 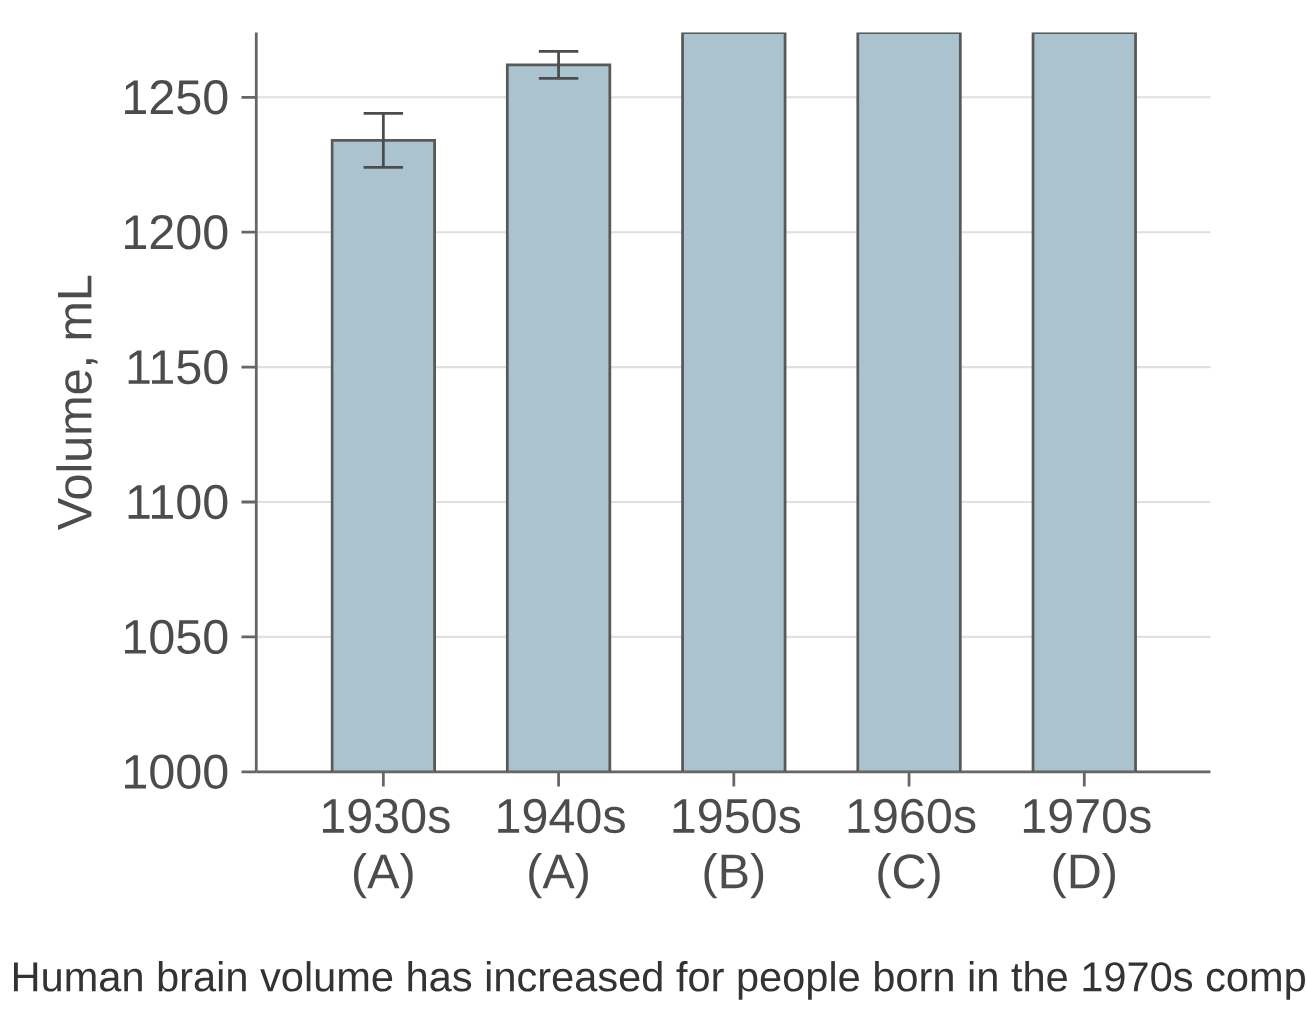 I want to click on y-tick-label: 1200, so click(x=176, y=232).